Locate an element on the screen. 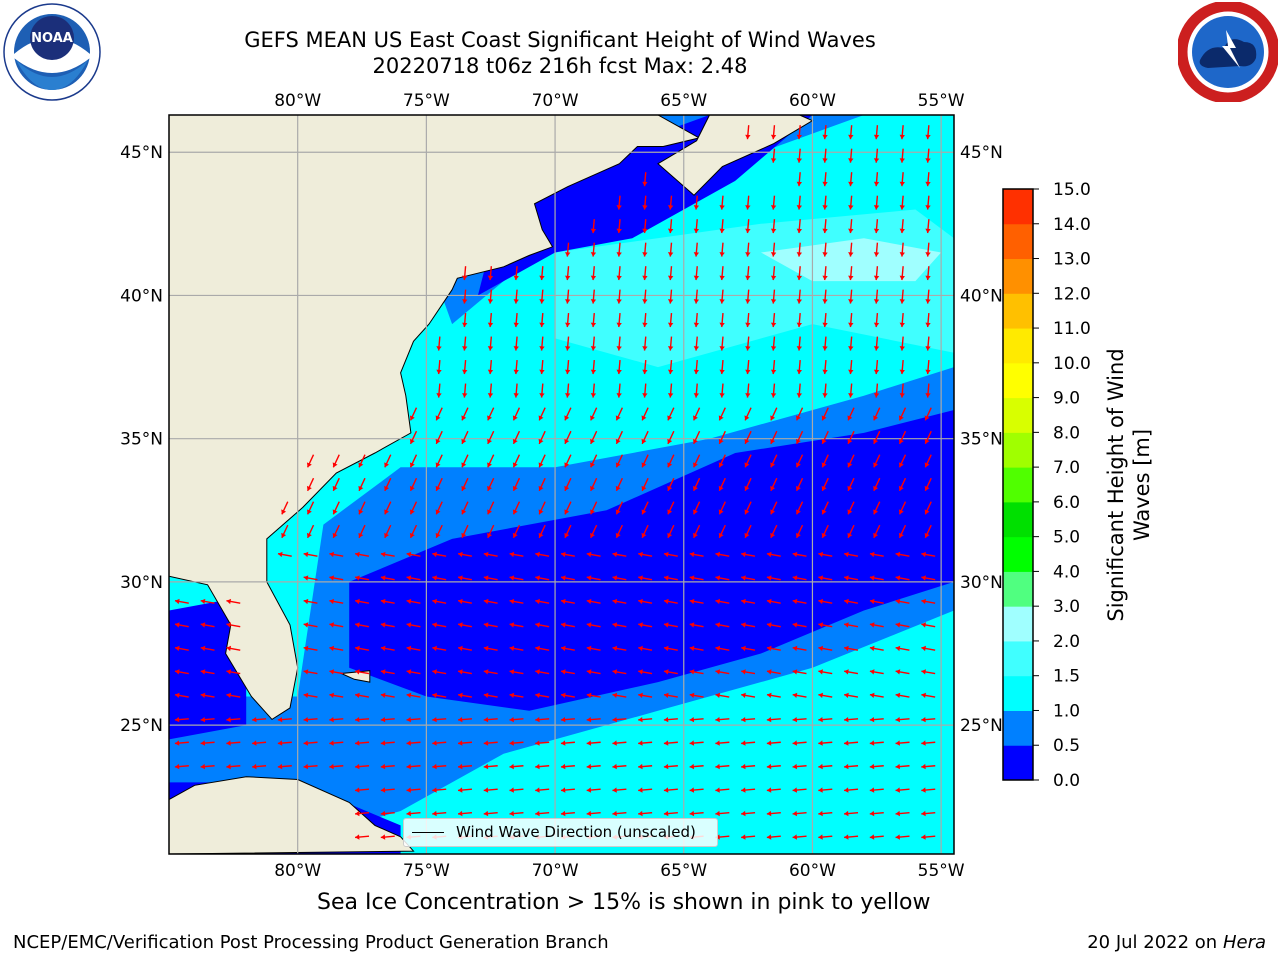  lon-tick-label-top: 55°W is located at coordinates (941, 101).